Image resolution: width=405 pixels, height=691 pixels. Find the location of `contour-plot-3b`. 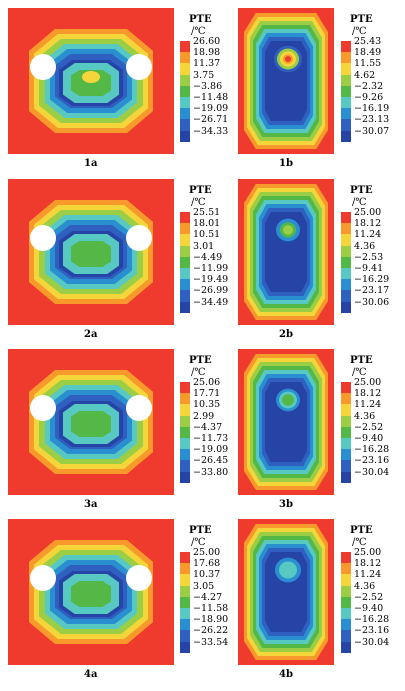

contour-plot-3b is located at coordinates (286, 422).